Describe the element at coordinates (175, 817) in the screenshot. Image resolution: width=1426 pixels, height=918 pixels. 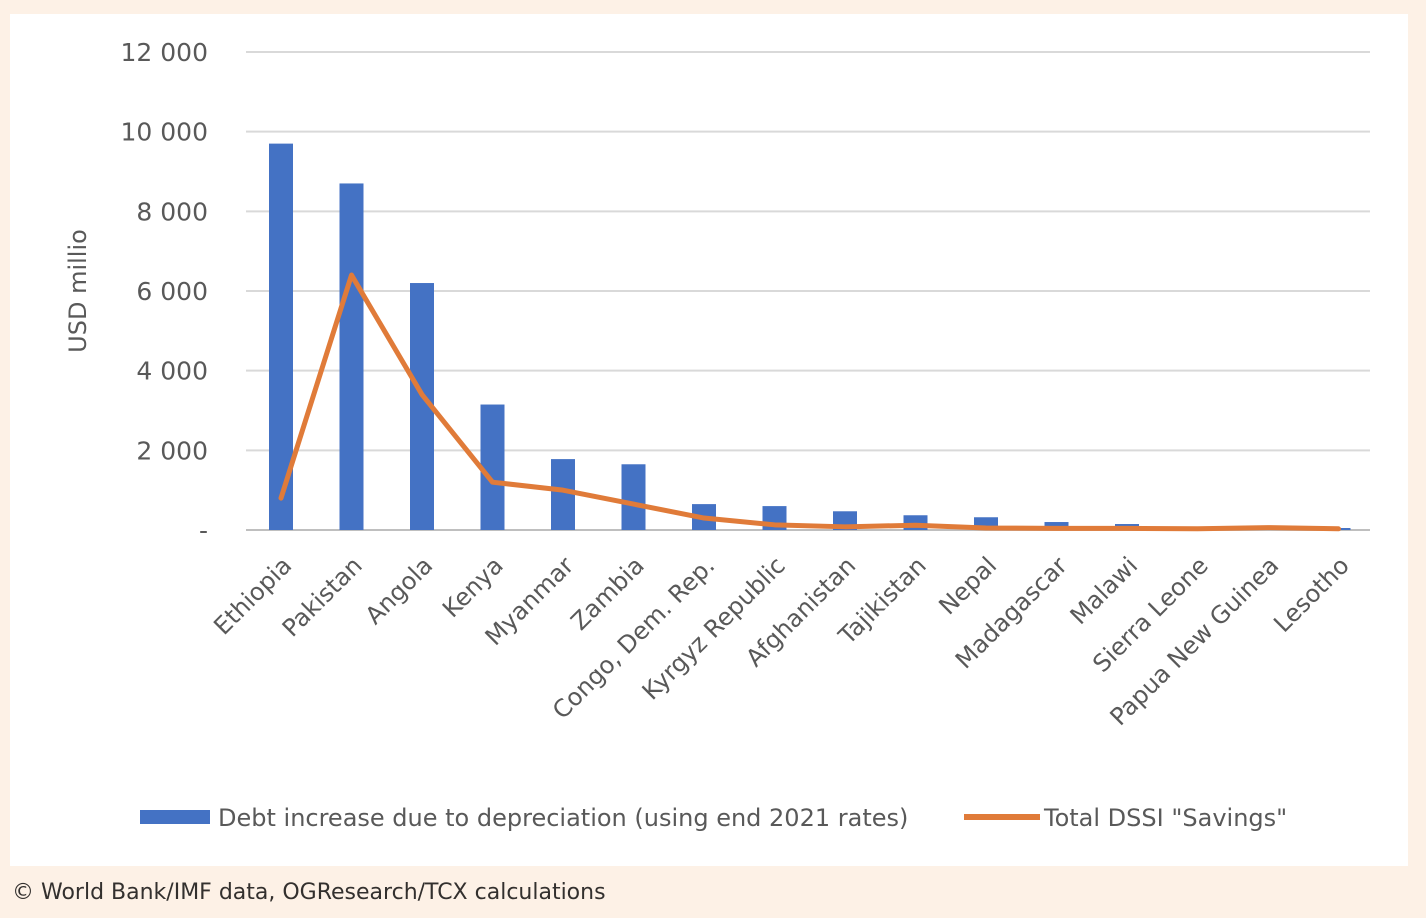
I see `legend-swatch-bar` at that location.